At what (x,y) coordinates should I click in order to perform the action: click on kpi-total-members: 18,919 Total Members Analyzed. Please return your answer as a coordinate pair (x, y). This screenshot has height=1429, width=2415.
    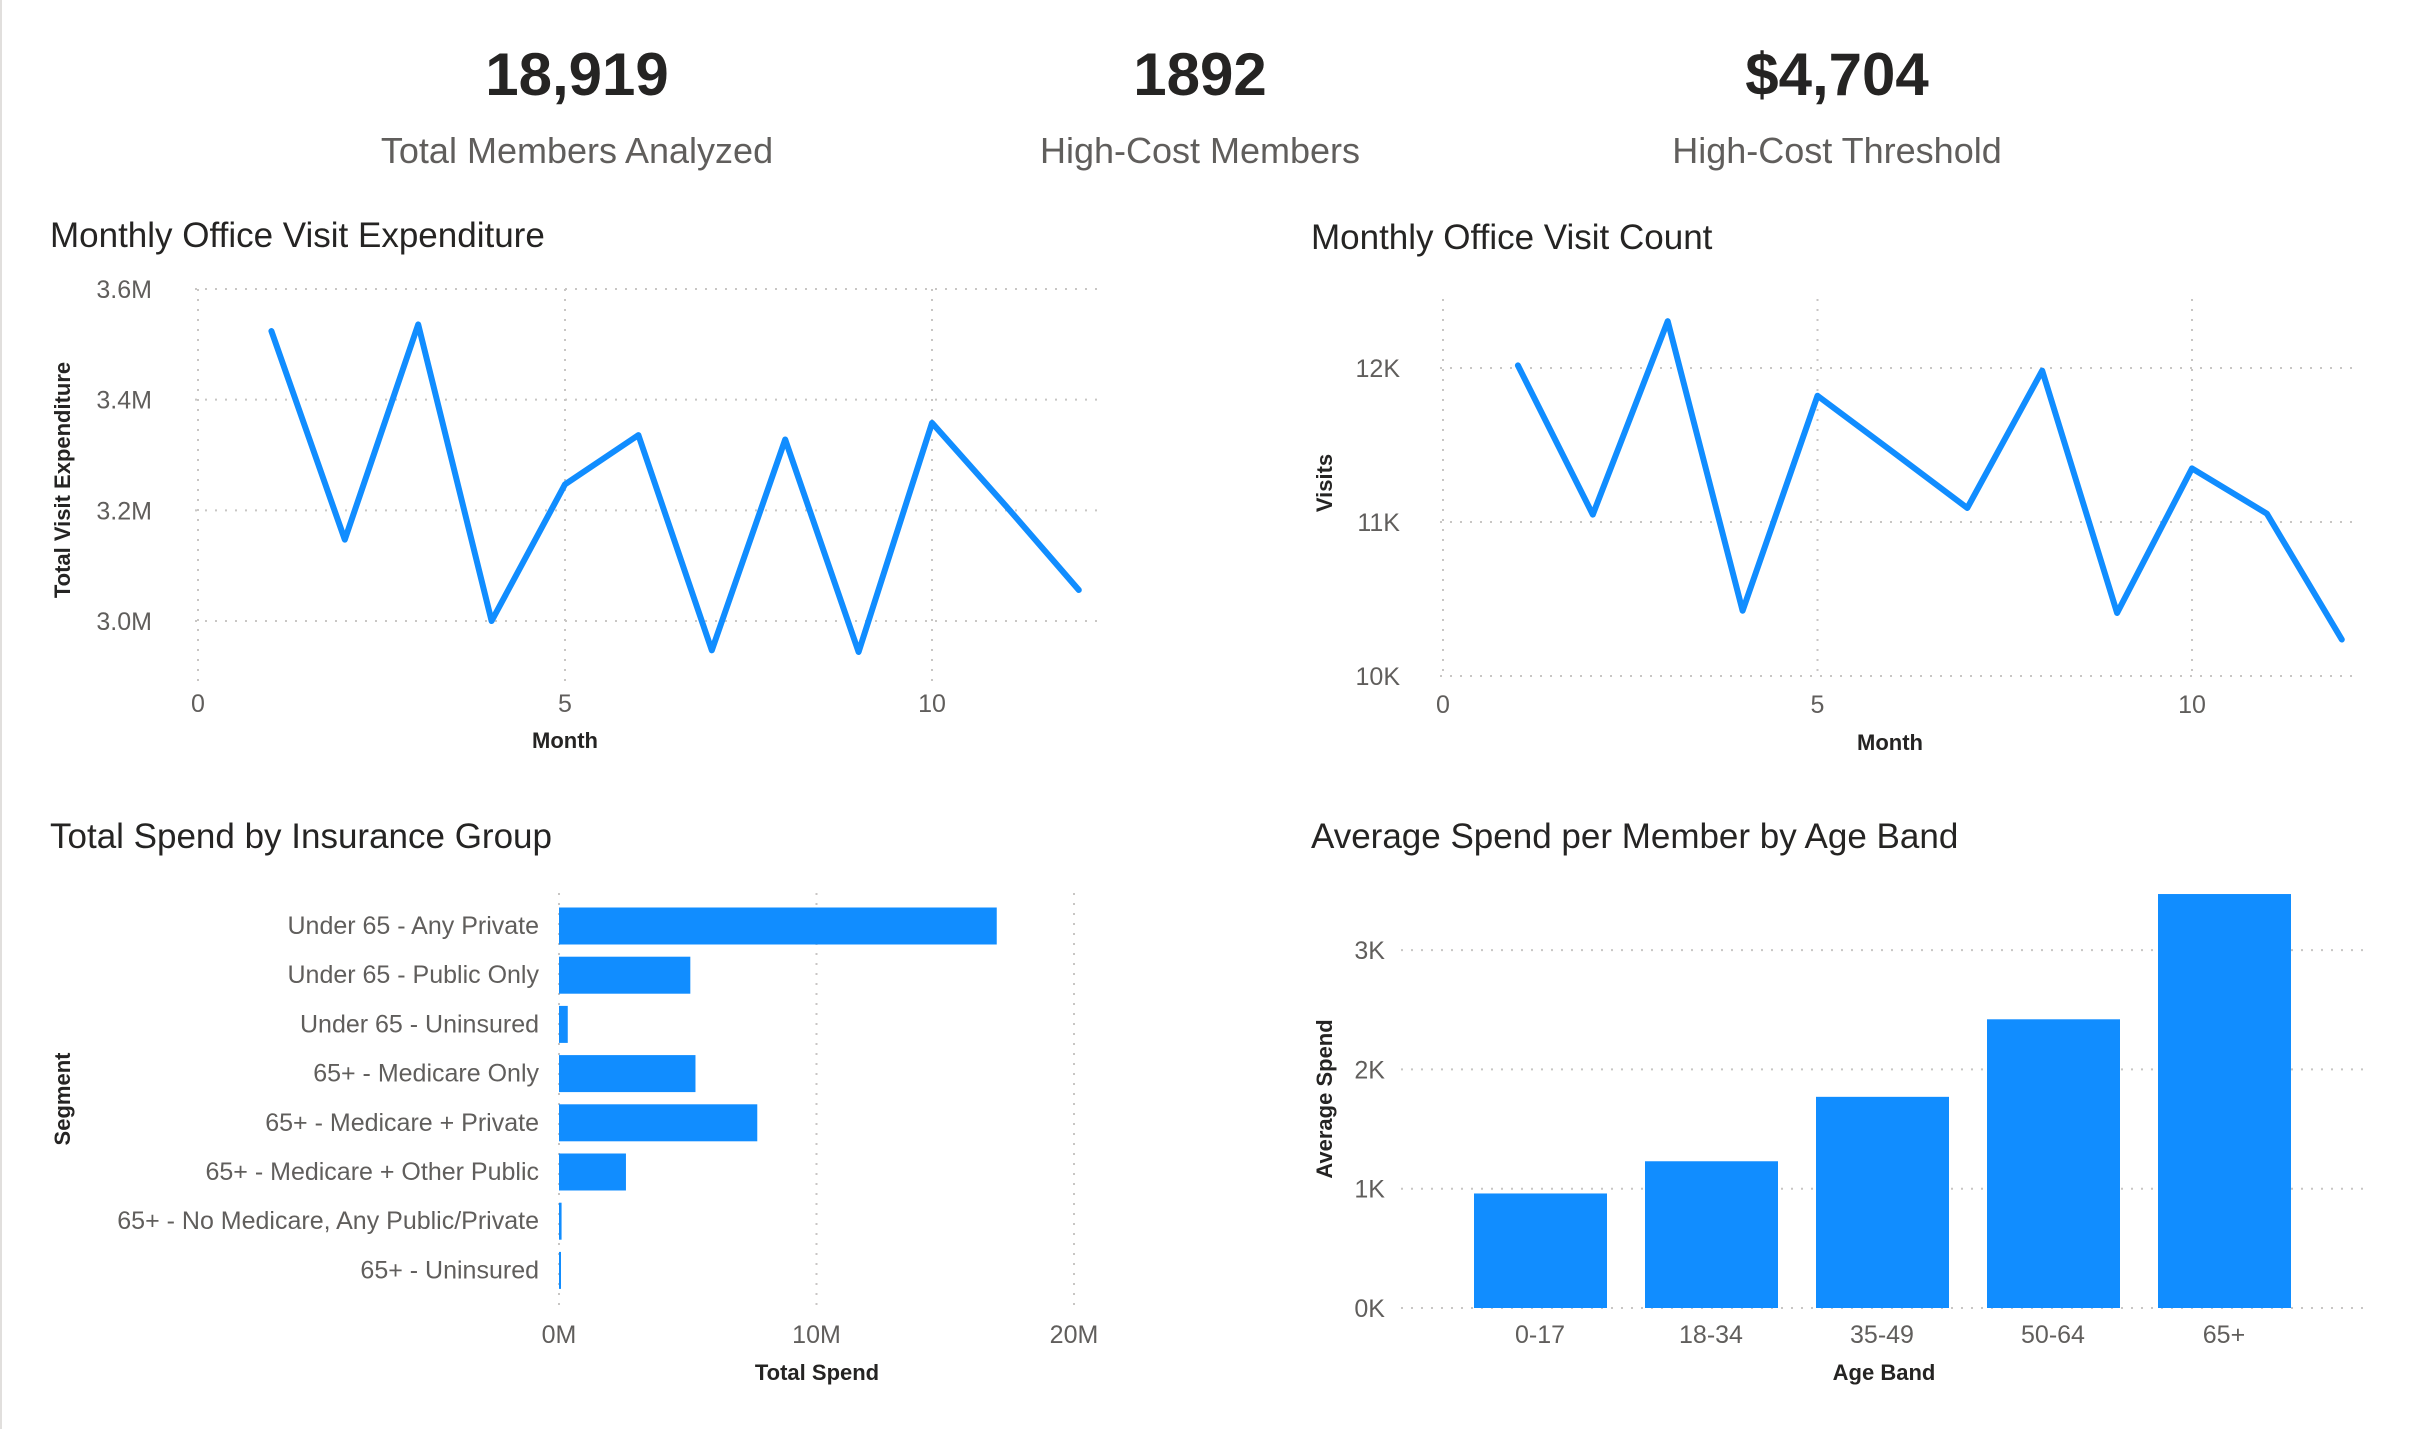
    Looking at the image, I should click on (577, 106).